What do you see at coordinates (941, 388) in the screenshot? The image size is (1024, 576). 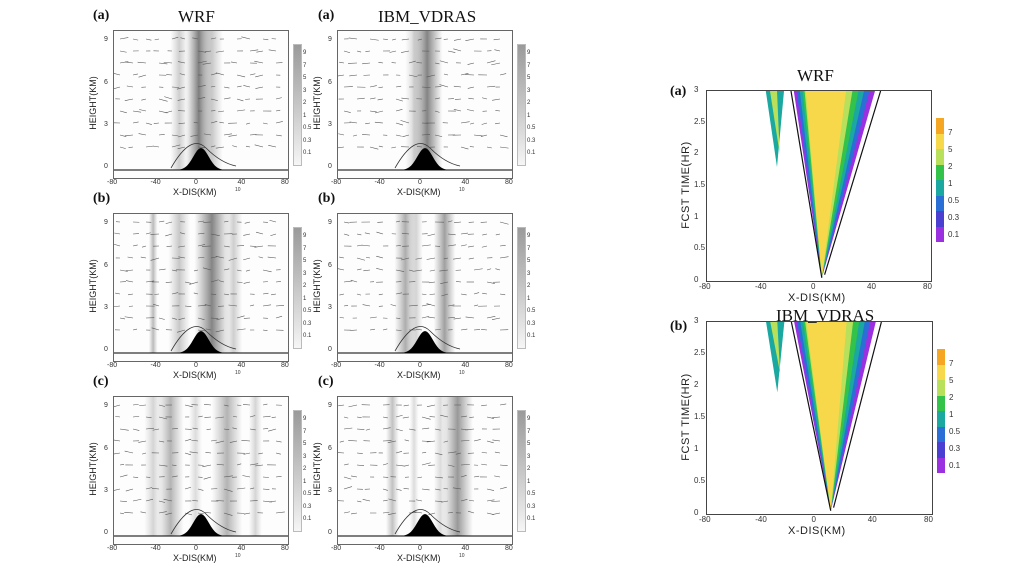 I see `colorbar-segment` at bounding box center [941, 388].